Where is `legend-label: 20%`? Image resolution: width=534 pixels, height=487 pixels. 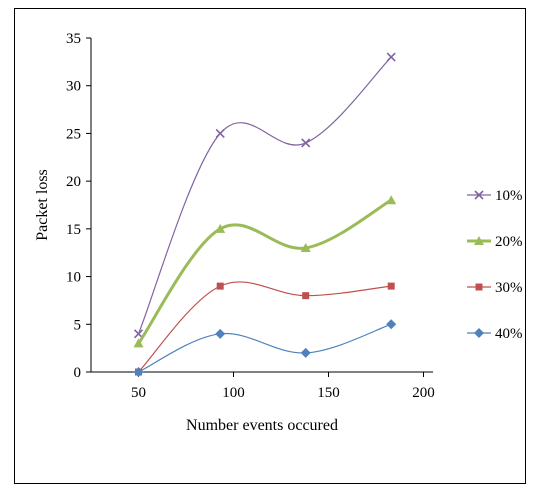
legend-label: 20% is located at coordinates (509, 242).